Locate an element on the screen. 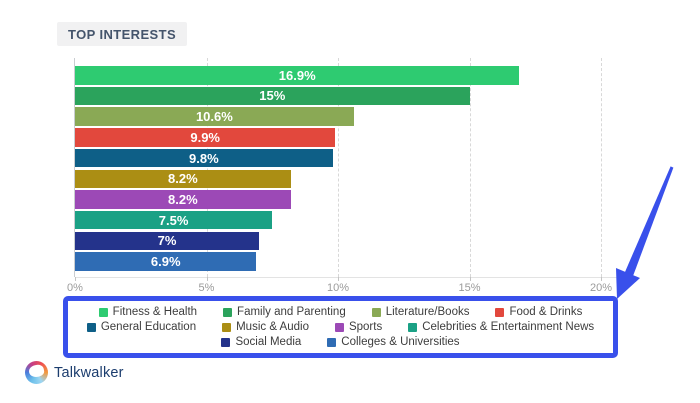 The height and width of the screenshot is (403, 700). bar: 10.6% is located at coordinates (214, 116).